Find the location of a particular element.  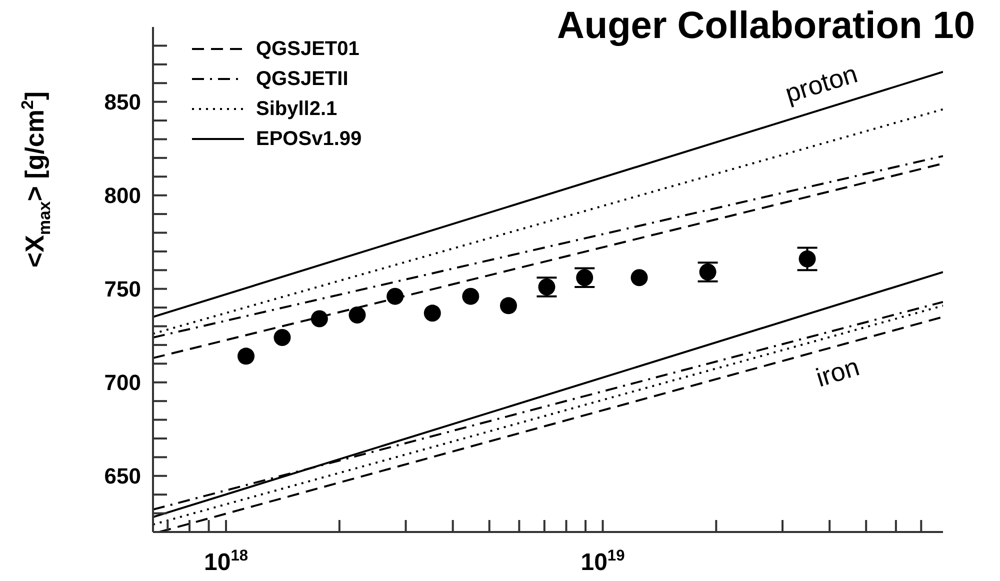

annotation: iron is located at coordinates (837, 372).